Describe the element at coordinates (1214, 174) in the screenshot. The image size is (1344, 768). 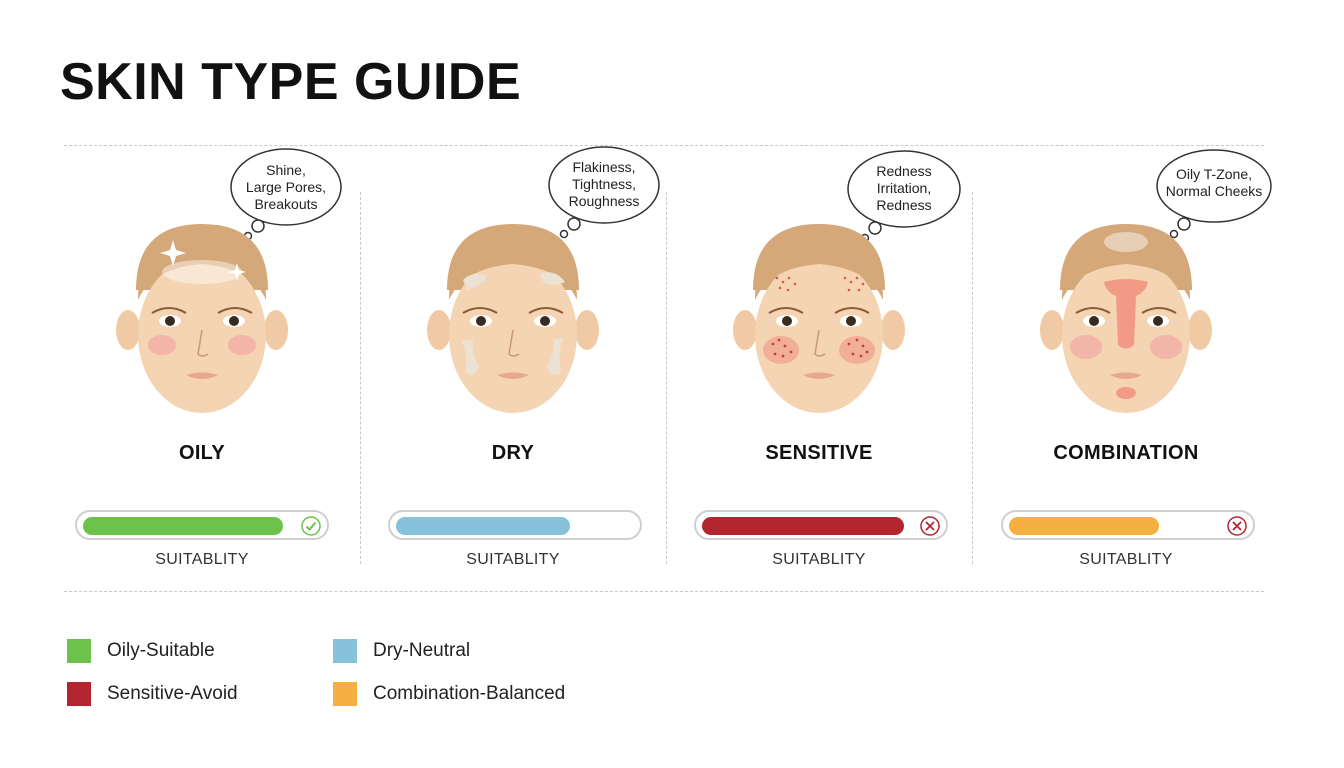
I see `bubble-line: Oily T-Zone,` at that location.